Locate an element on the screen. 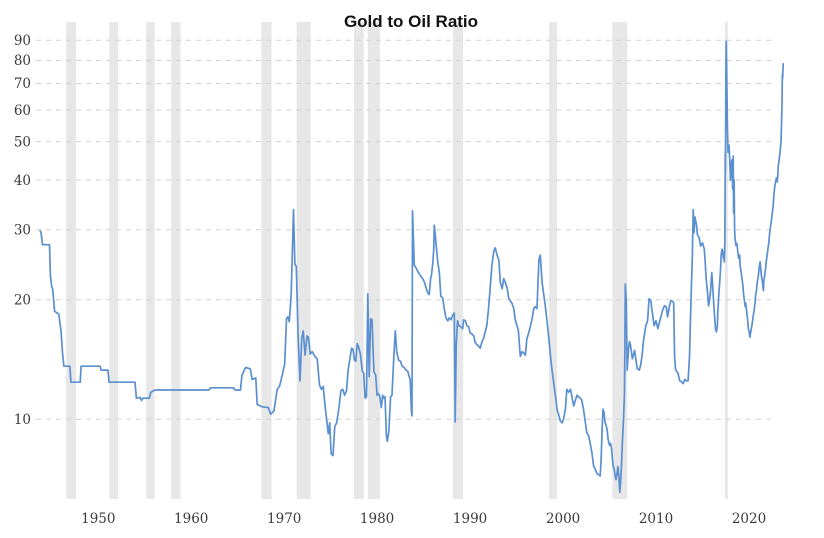 The image size is (824, 538). y-tick-label: 70 is located at coordinates (22, 84).